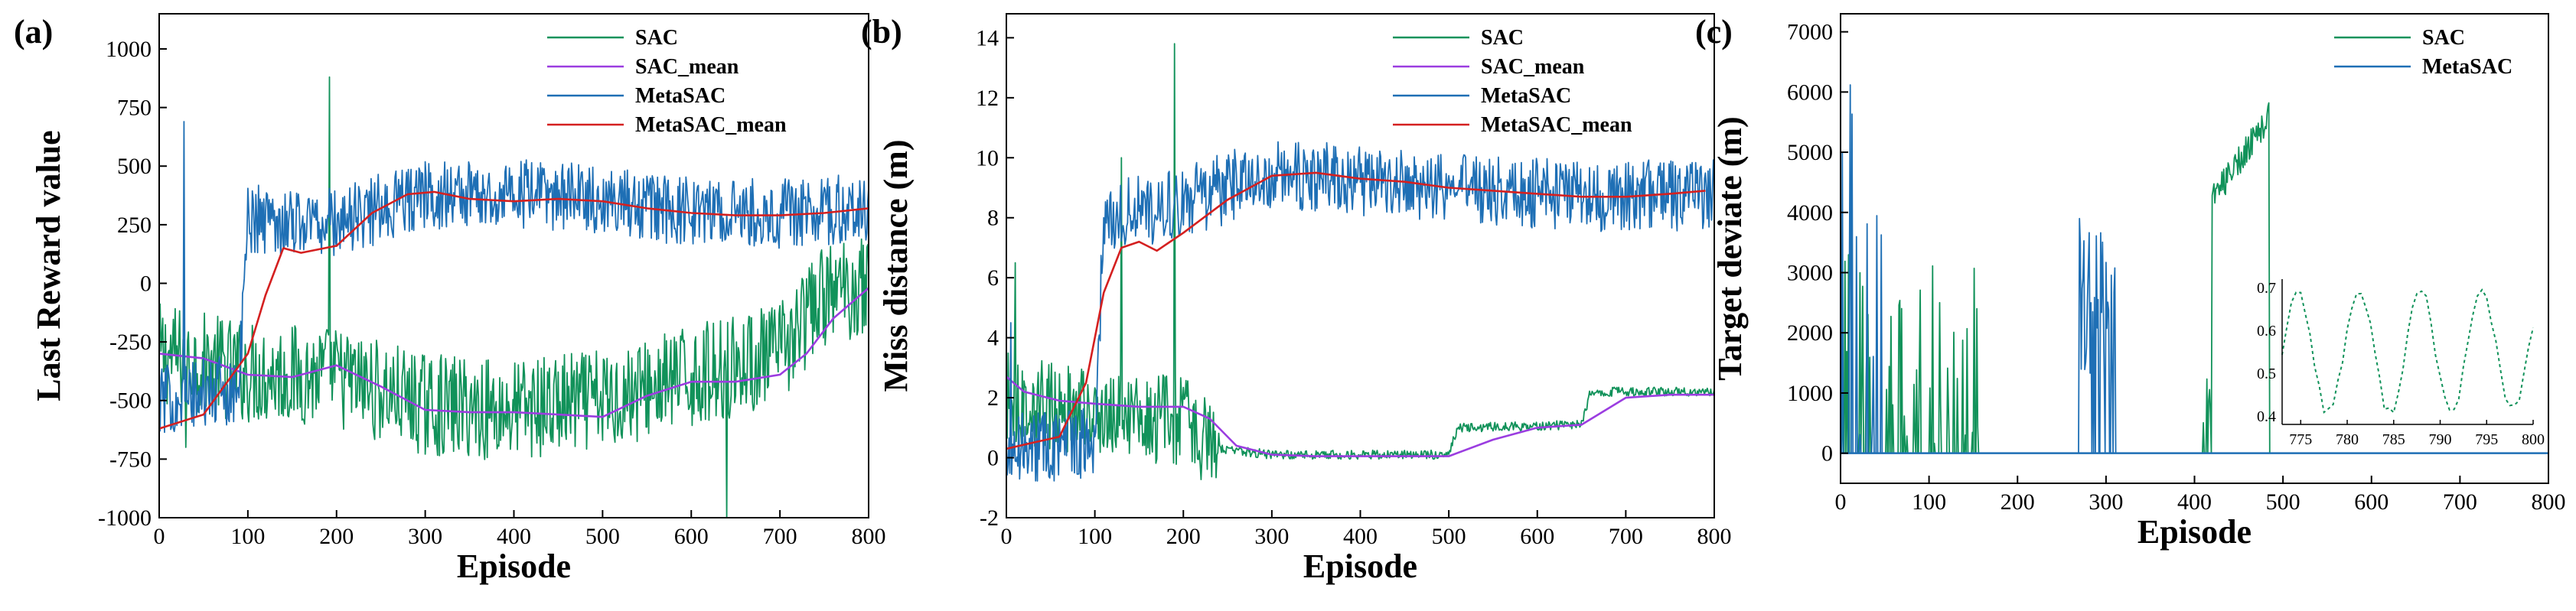  I want to click on inset-background, so click(2407, 351).